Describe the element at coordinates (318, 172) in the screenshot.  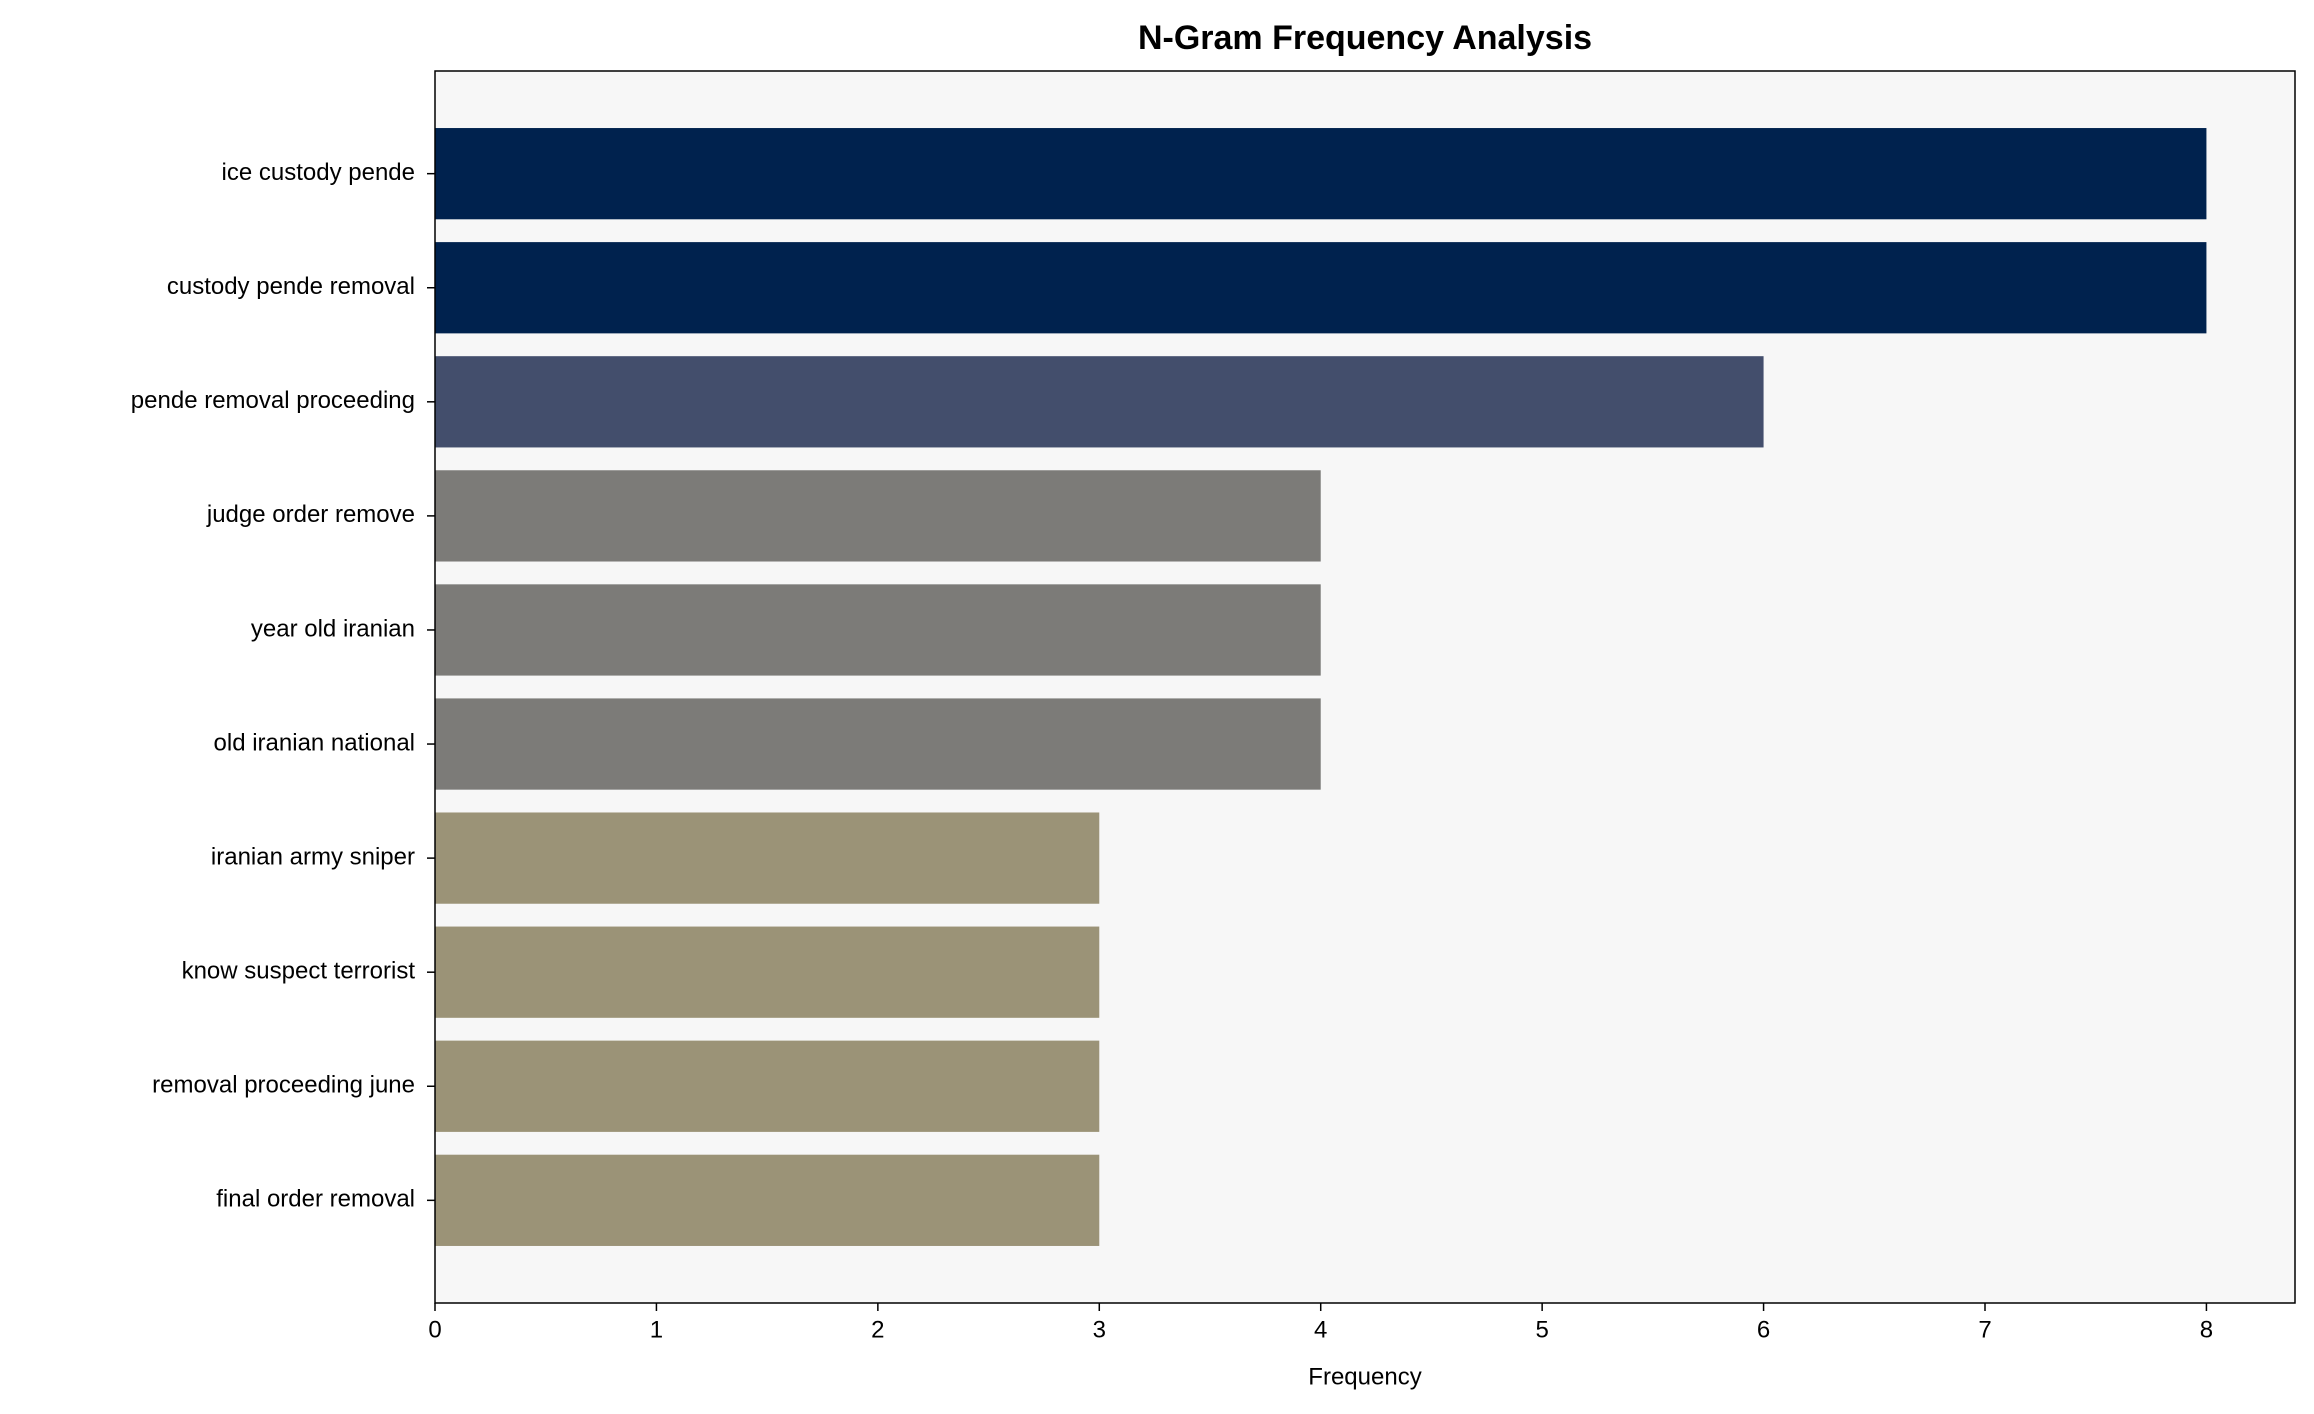
I see `y-tick-label: ice custody pende` at that location.